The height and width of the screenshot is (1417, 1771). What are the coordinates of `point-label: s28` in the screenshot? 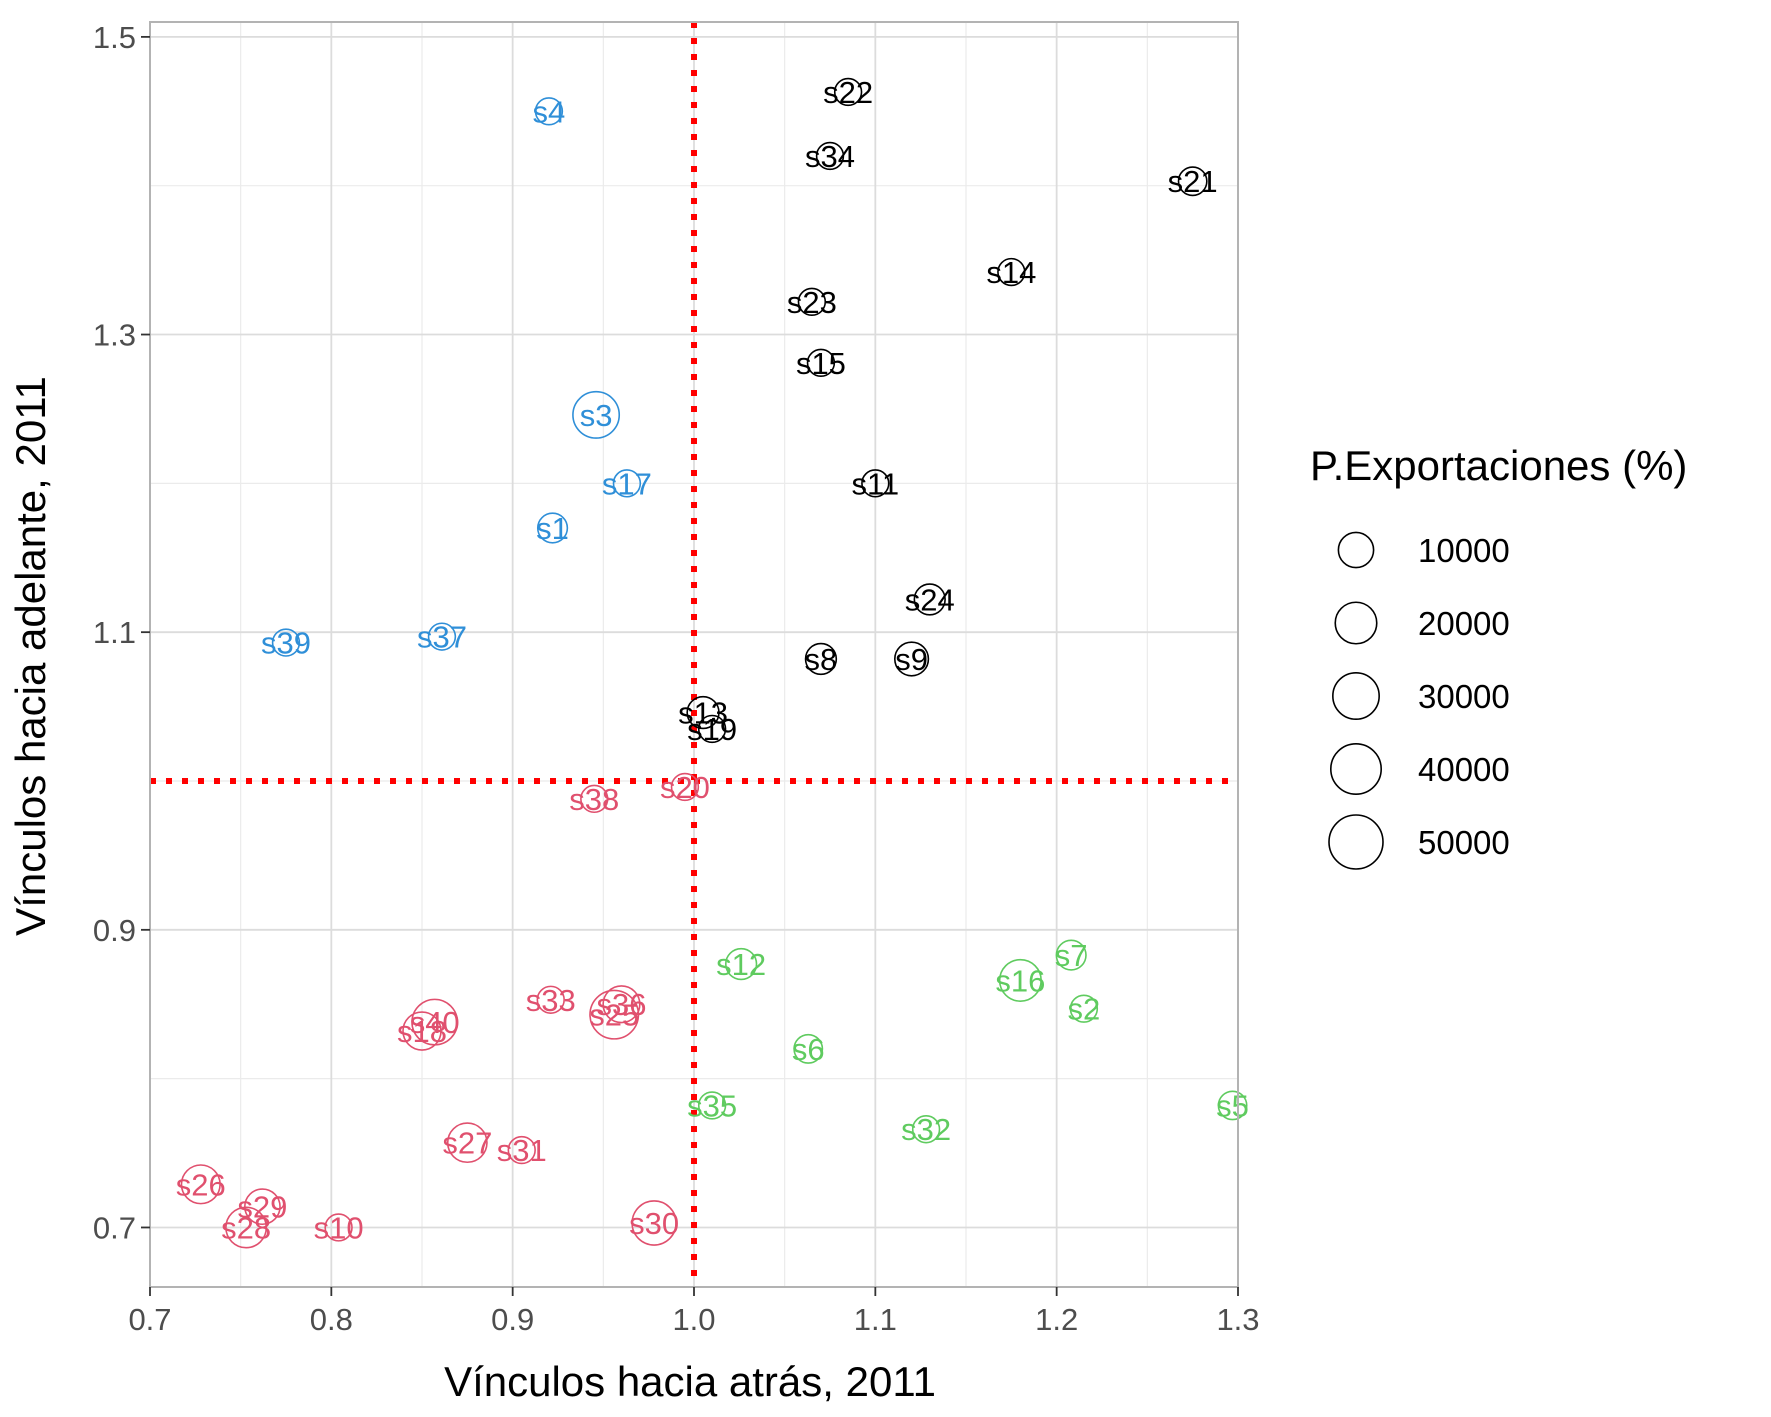 It's located at (246, 1227).